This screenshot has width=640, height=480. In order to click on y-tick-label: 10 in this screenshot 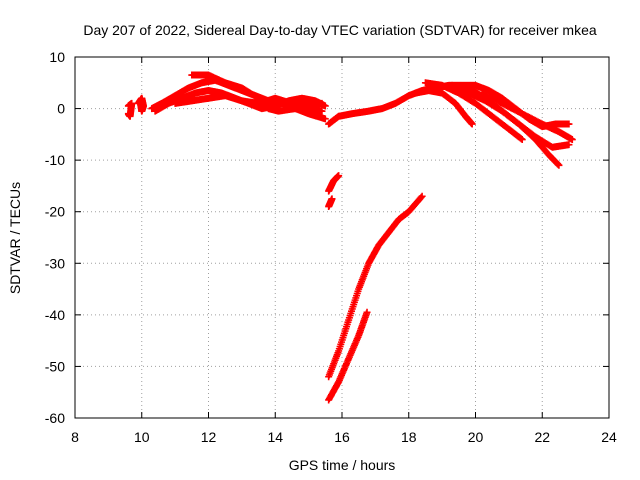, I will do `click(57, 57)`.